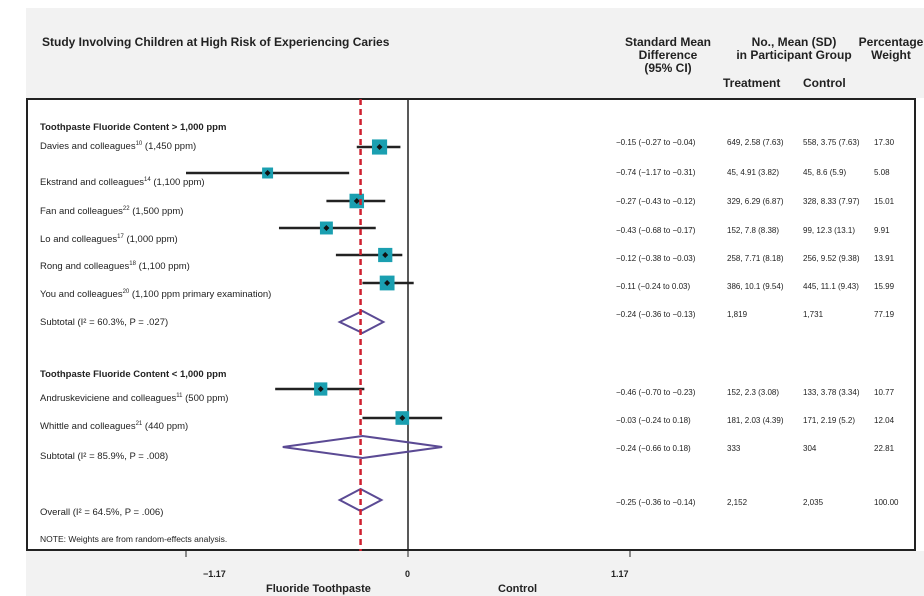  Describe the element at coordinates (656, 258) in the screenshot. I see `row-ci: −0.12 (−0.38 to −0.03)` at that location.